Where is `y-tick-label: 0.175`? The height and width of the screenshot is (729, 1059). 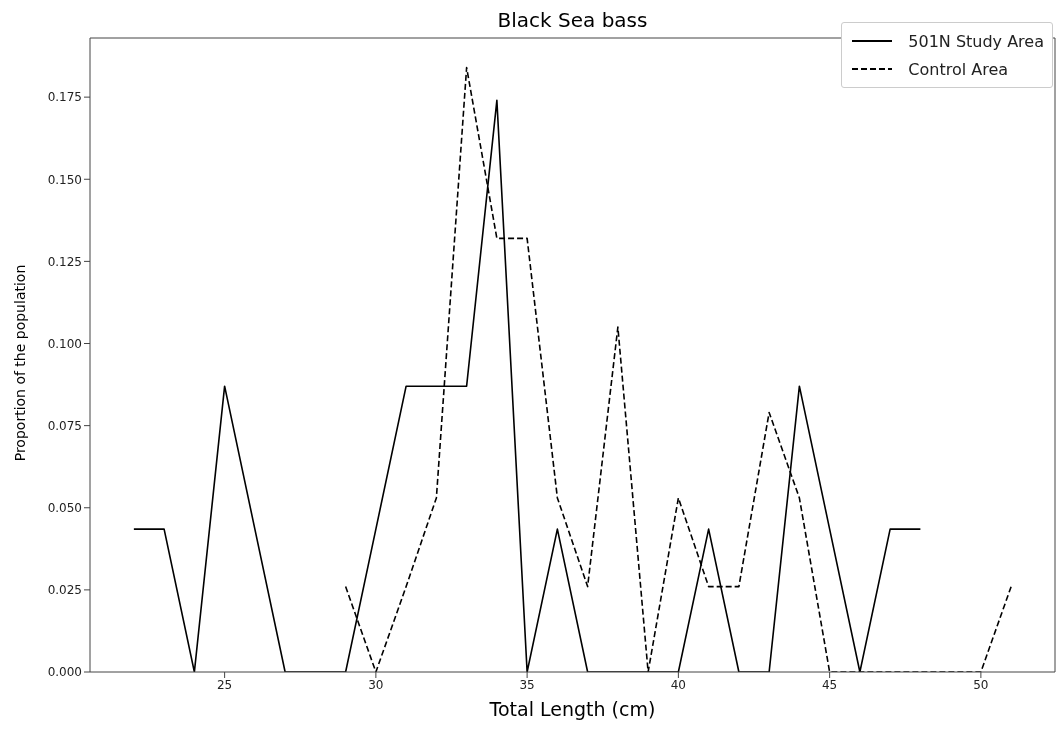 y-tick-label: 0.175 is located at coordinates (64, 97).